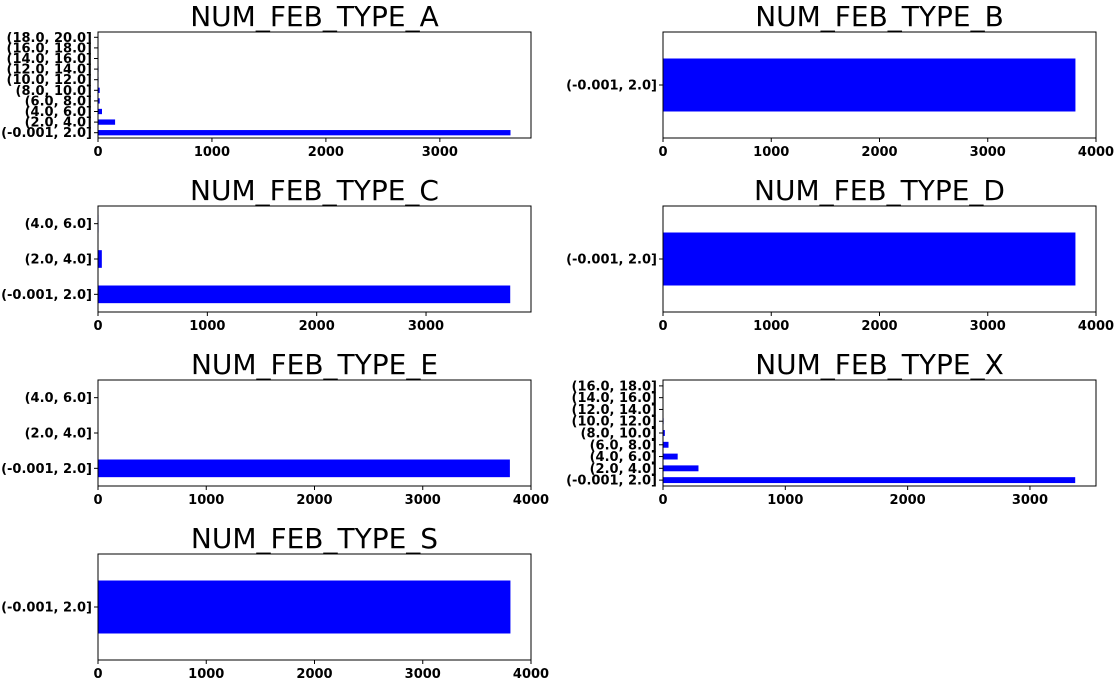  Describe the element at coordinates (314, 364) in the screenshot. I see `chart-title: NUM_FEB_TYPE_E` at that location.